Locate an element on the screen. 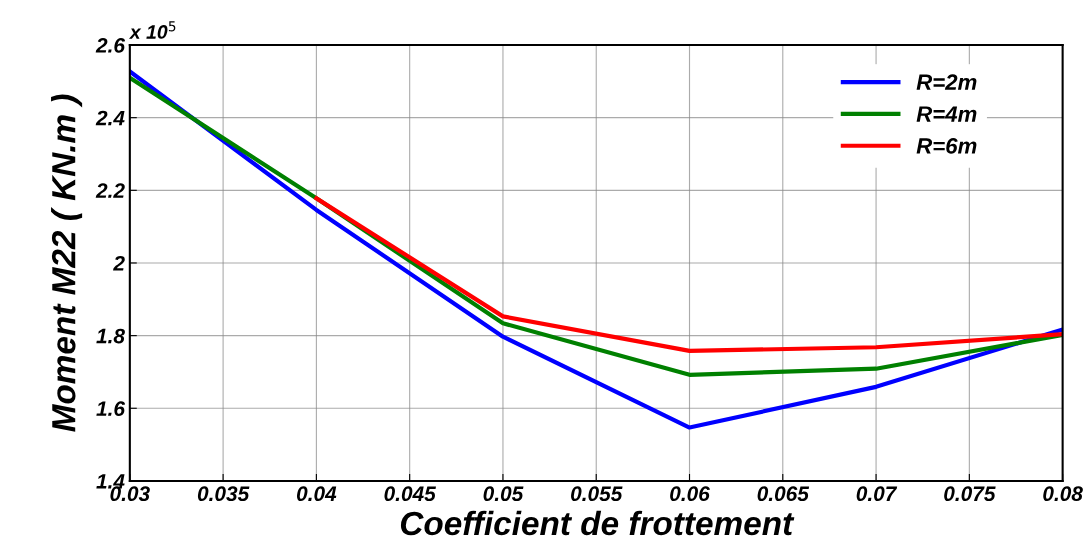 The image size is (1091, 549). legend-label: R=4m is located at coordinates (946, 114).